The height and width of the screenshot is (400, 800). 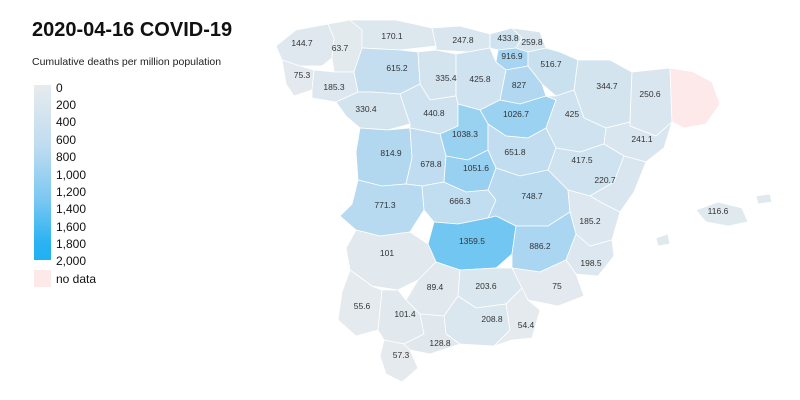 What do you see at coordinates (71, 227) in the screenshot?
I see `legend-tick: 1,600` at bounding box center [71, 227].